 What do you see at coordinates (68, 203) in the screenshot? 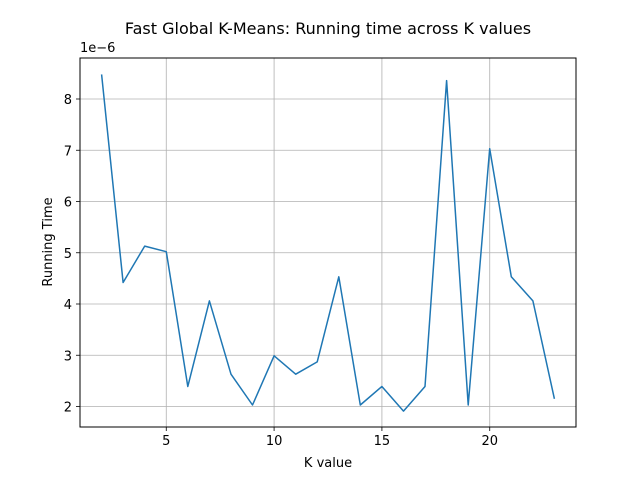
I see `y-tick-label: 6` at bounding box center [68, 203].